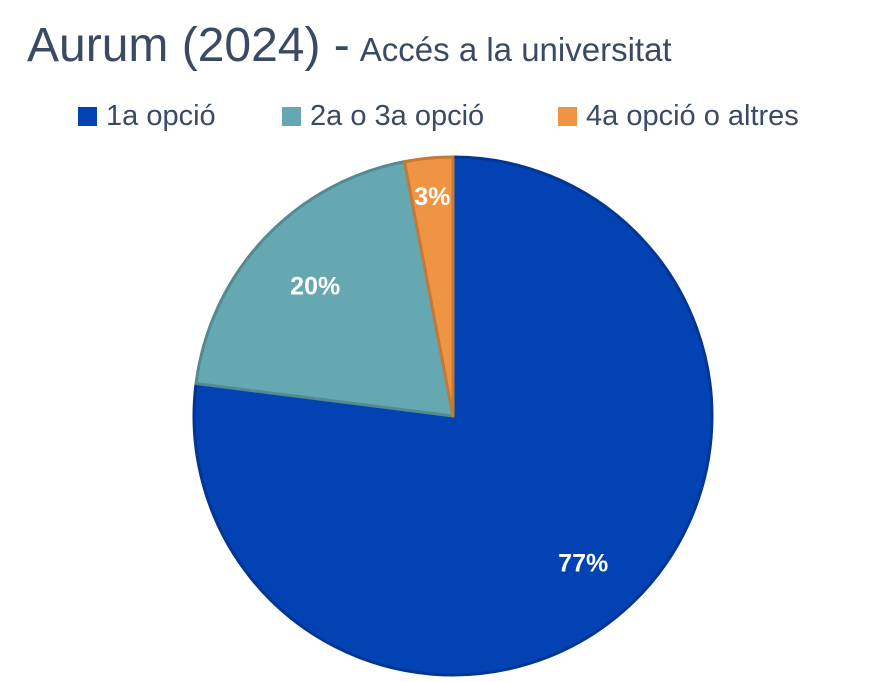 This screenshot has height=682, width=877. I want to click on legend-swatch-2a-o-3a-opcio, so click(291, 116).